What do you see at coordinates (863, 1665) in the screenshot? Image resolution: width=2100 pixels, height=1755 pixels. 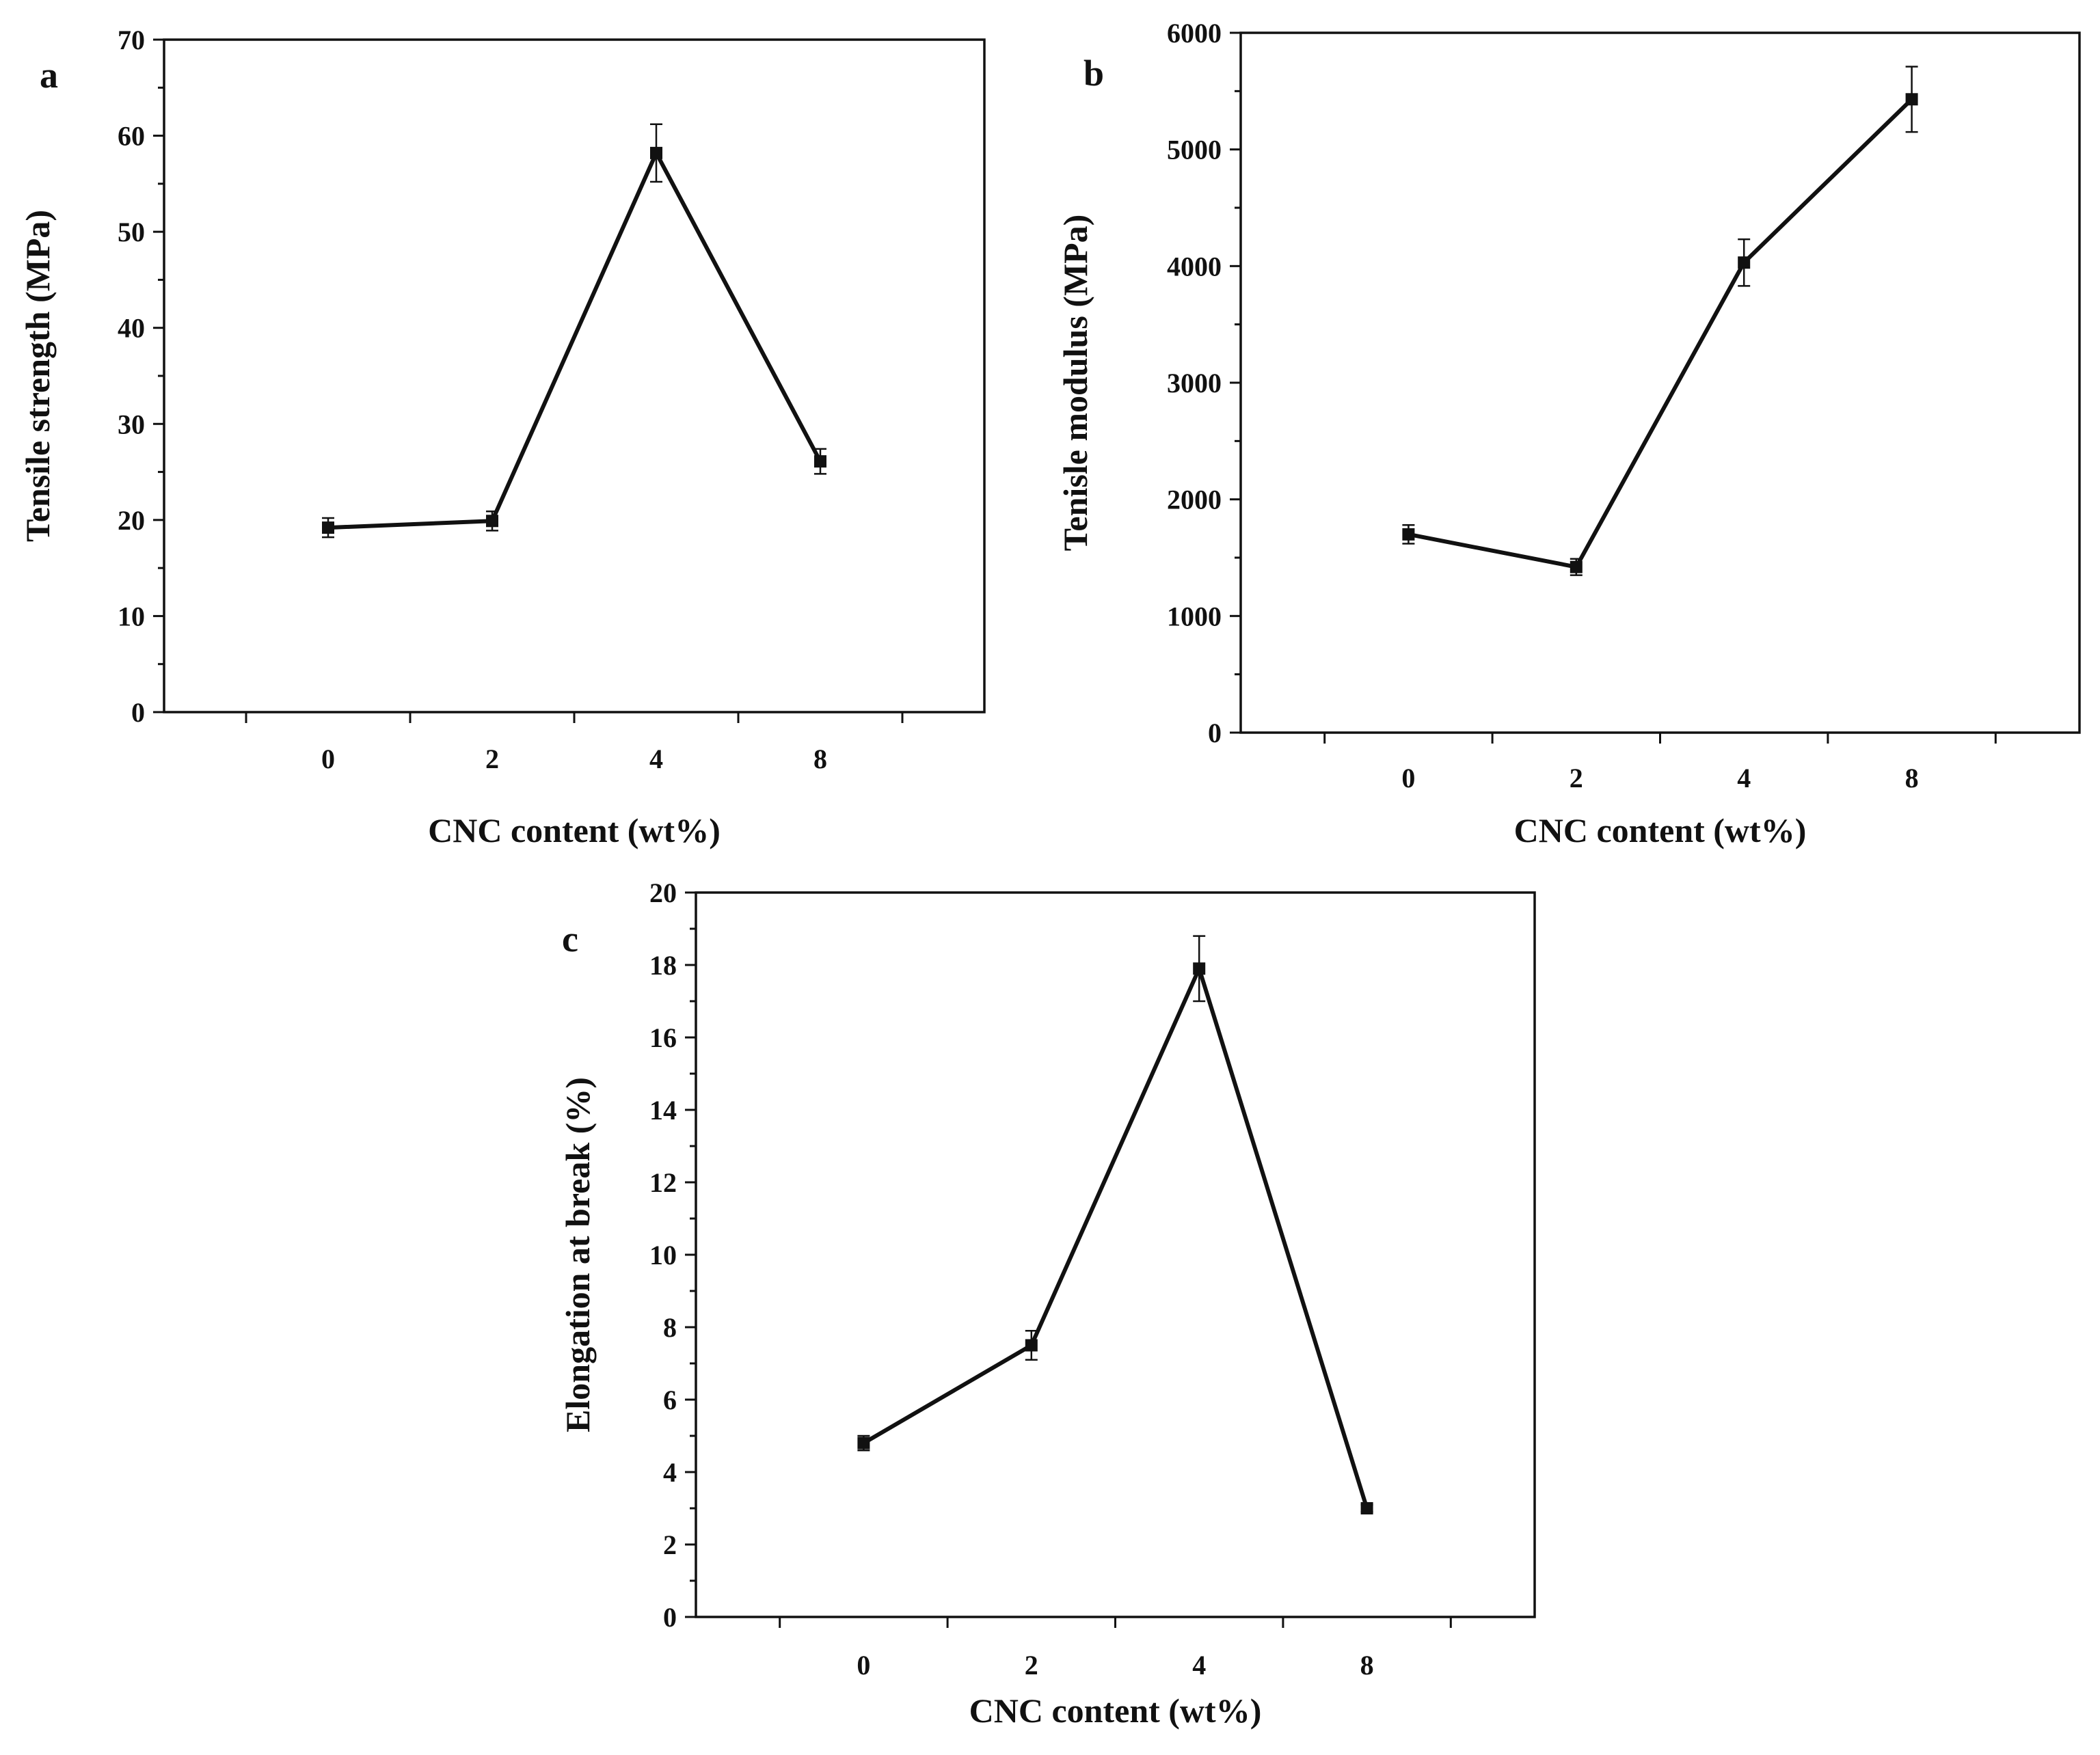 I see `x-tick-label-c: 0` at bounding box center [863, 1665].